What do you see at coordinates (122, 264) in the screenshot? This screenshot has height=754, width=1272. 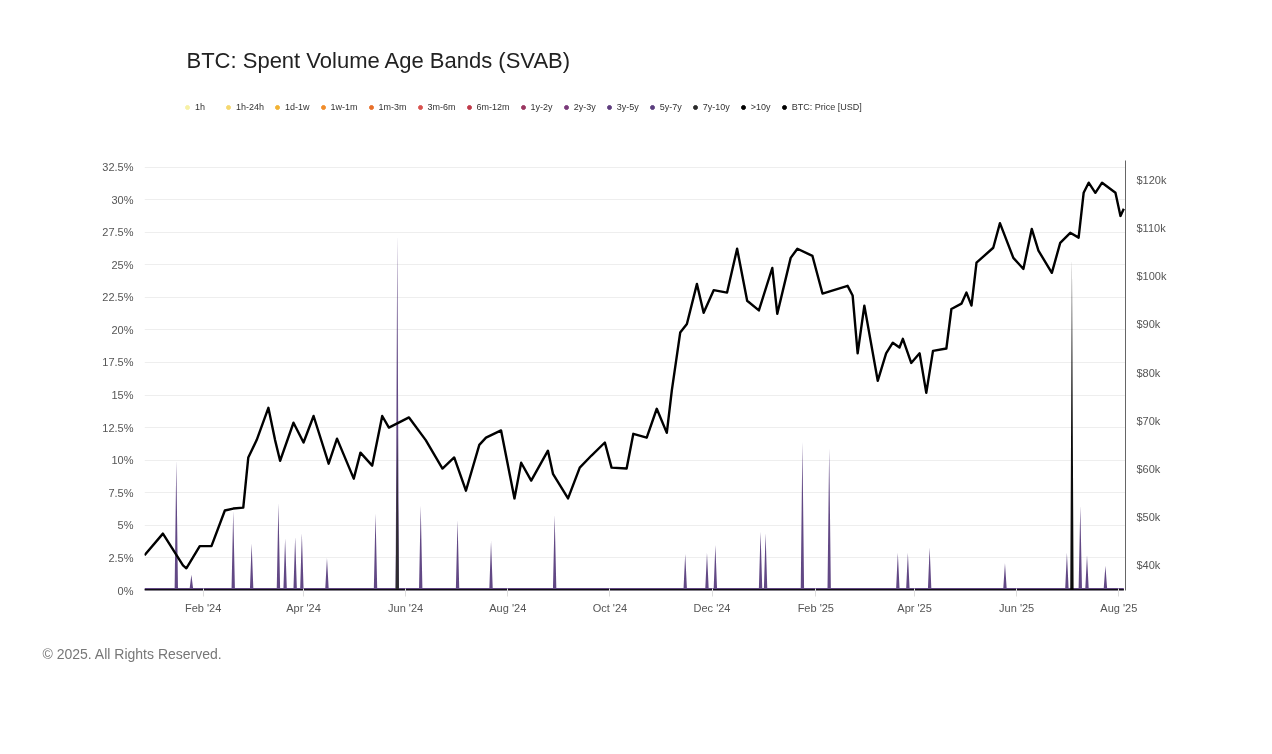 I see `y-tick-label: 25%` at bounding box center [122, 264].